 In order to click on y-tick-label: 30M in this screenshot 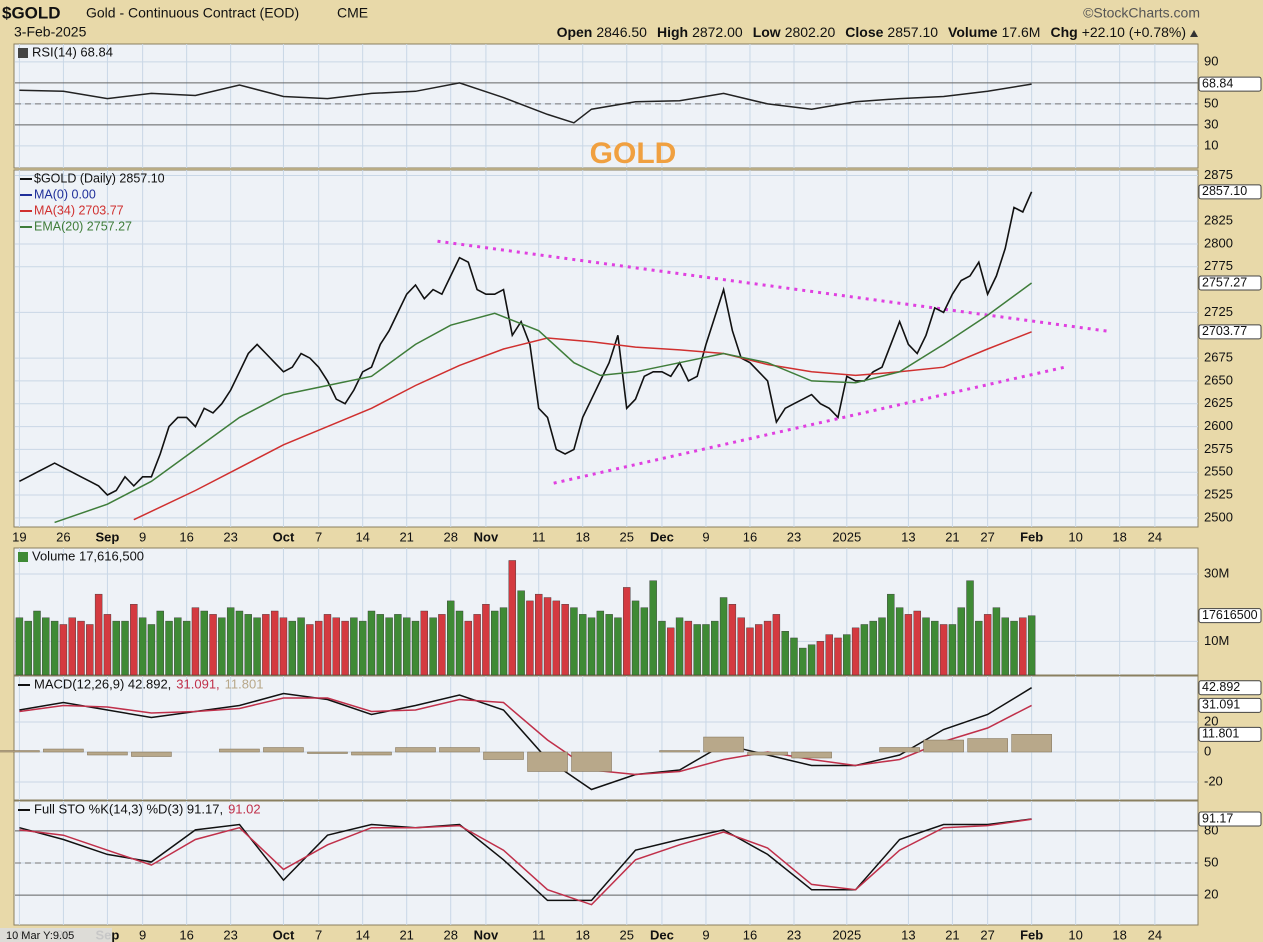, I will do `click(1216, 572)`.